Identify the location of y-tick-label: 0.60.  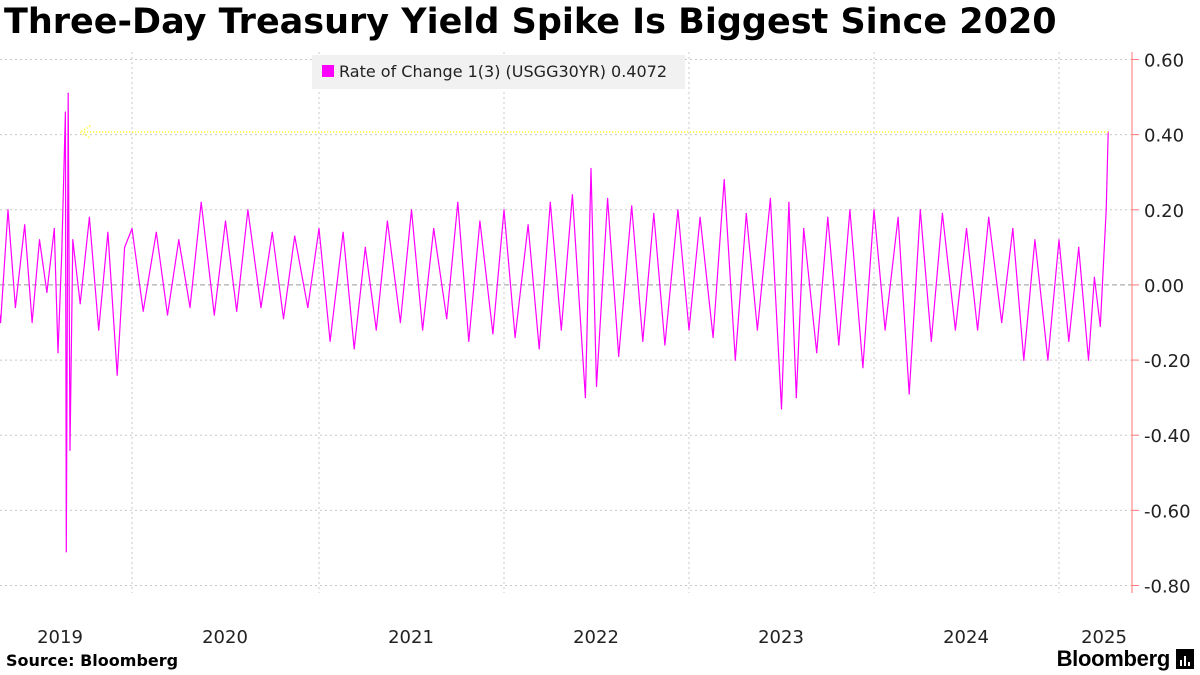
(1164, 61).